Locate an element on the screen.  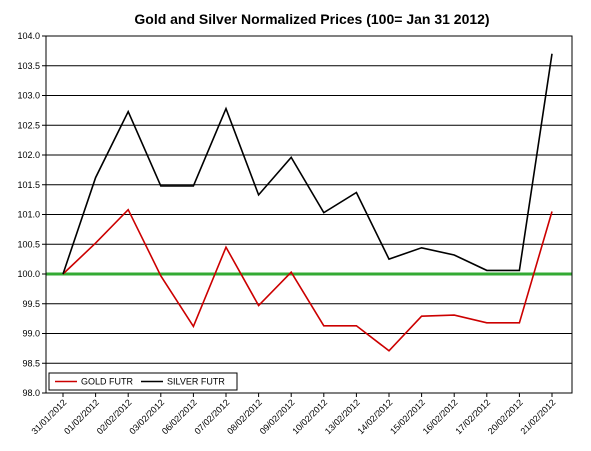
legend-label-gold: GOLD FUTR is located at coordinates (107, 382).